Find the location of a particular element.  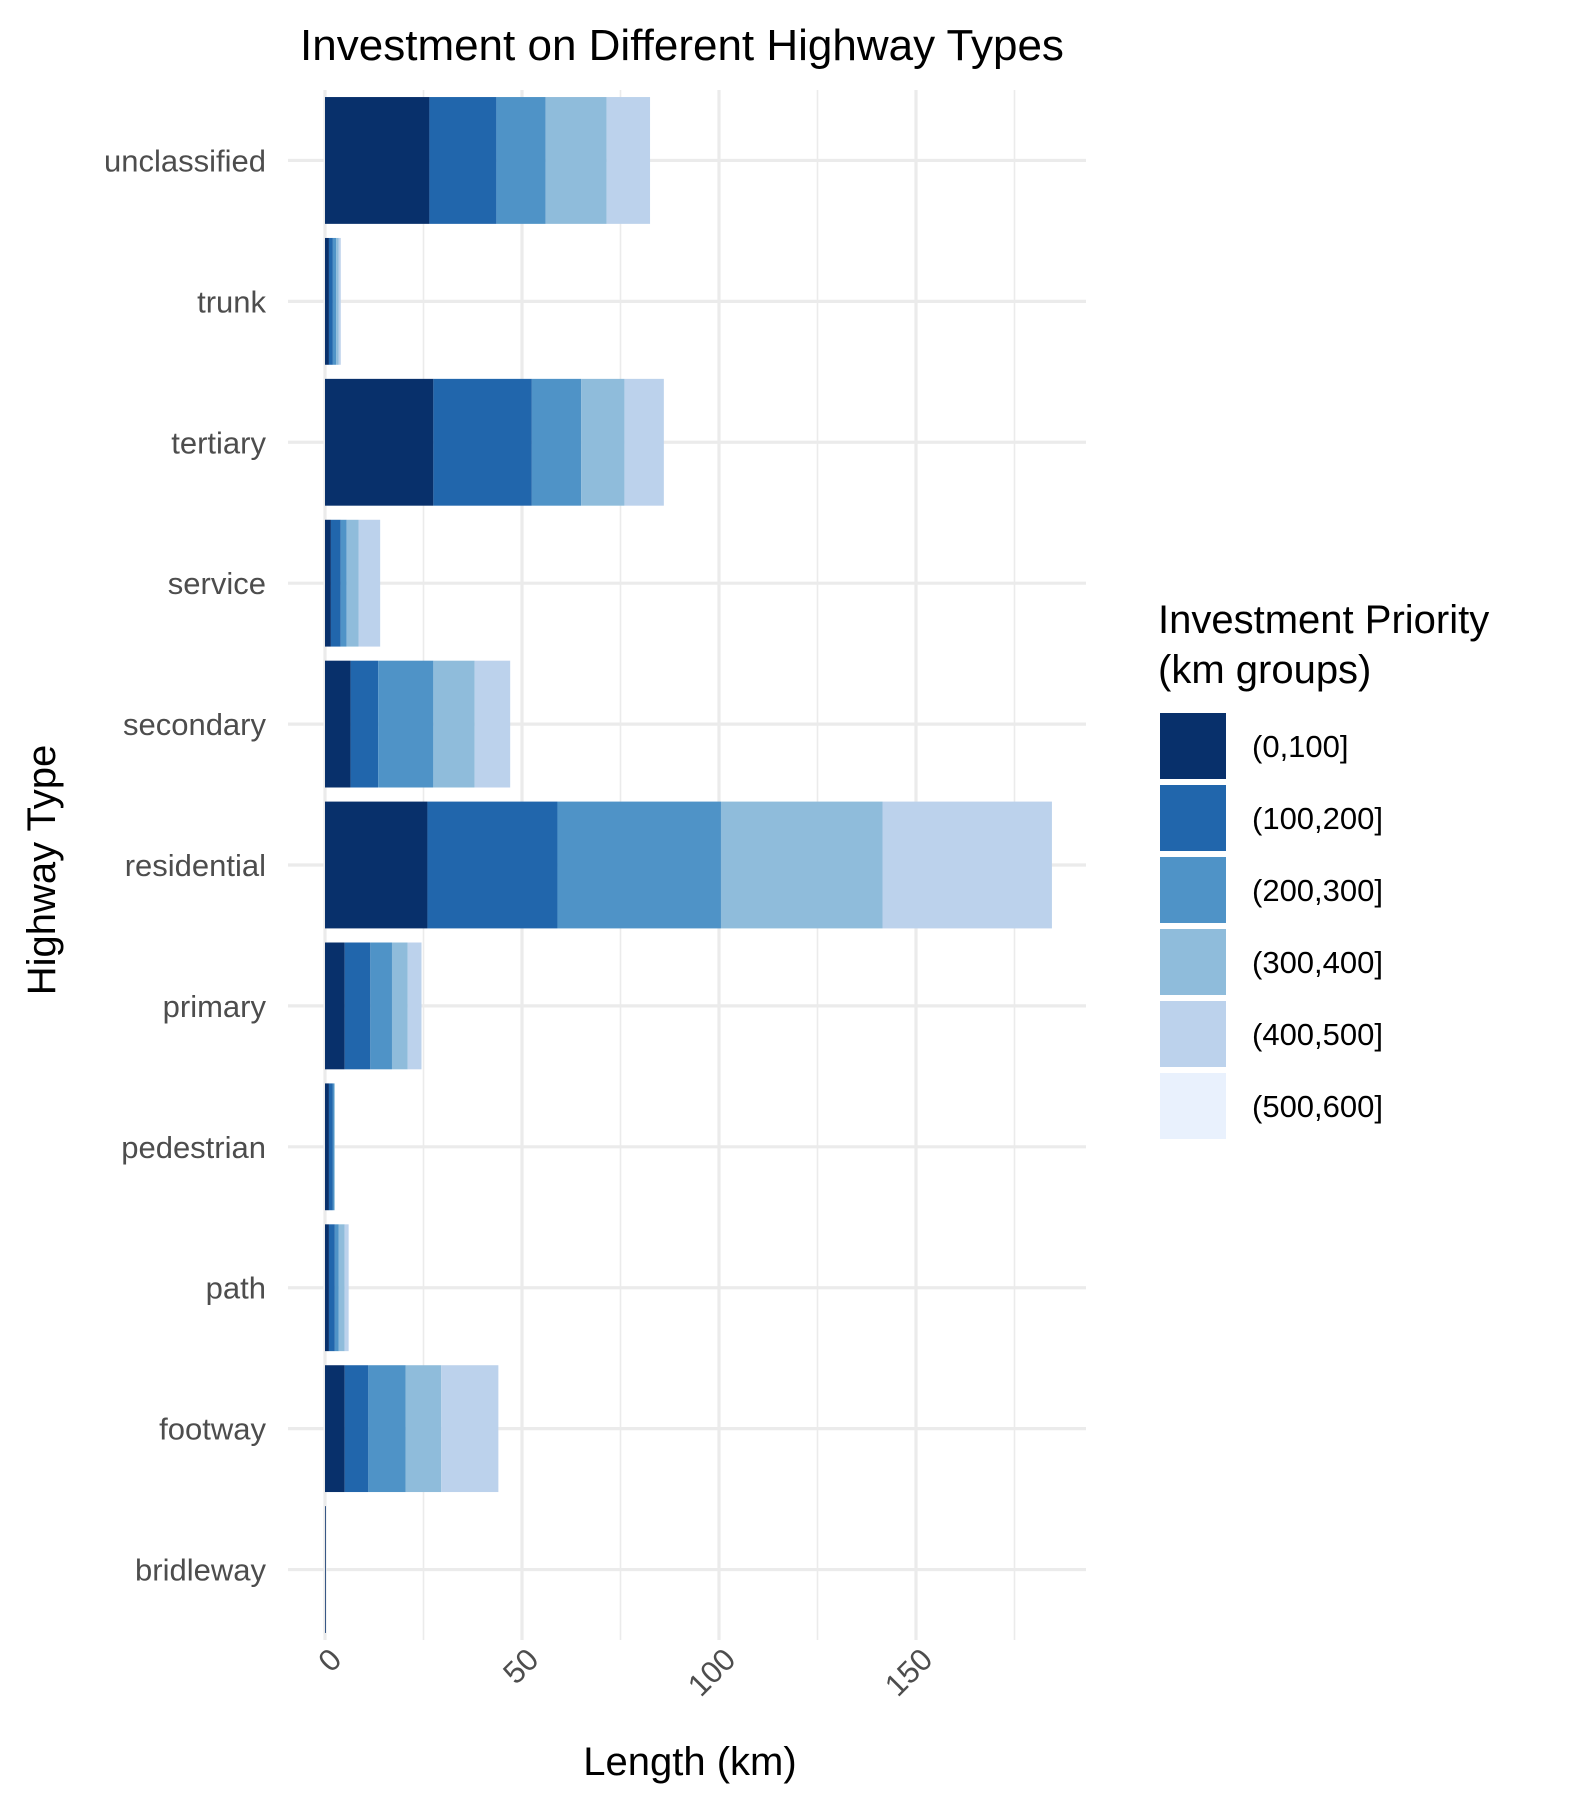

y-tick-label: service is located at coordinates (217, 583).